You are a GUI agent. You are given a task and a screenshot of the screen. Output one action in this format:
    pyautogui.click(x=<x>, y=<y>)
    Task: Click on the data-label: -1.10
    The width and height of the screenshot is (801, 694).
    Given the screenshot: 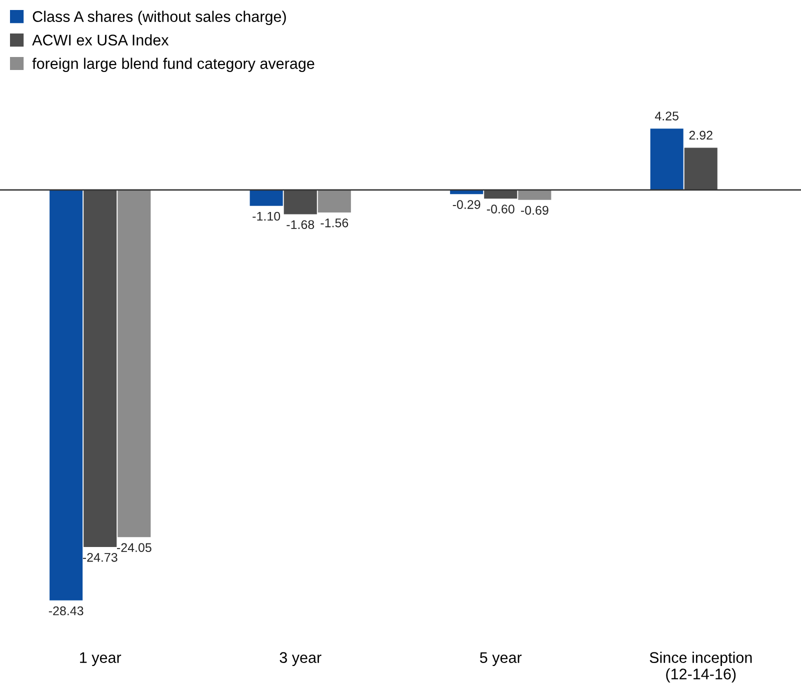 What is the action you would take?
    pyautogui.click(x=266, y=216)
    